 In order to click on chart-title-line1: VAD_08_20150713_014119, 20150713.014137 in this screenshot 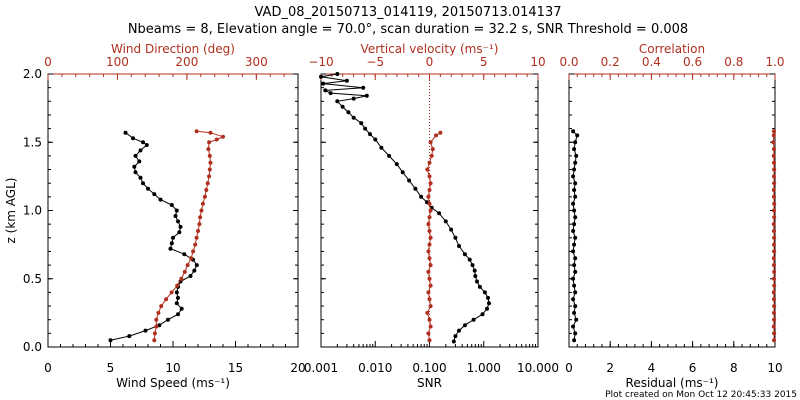, I will do `click(408, 12)`.